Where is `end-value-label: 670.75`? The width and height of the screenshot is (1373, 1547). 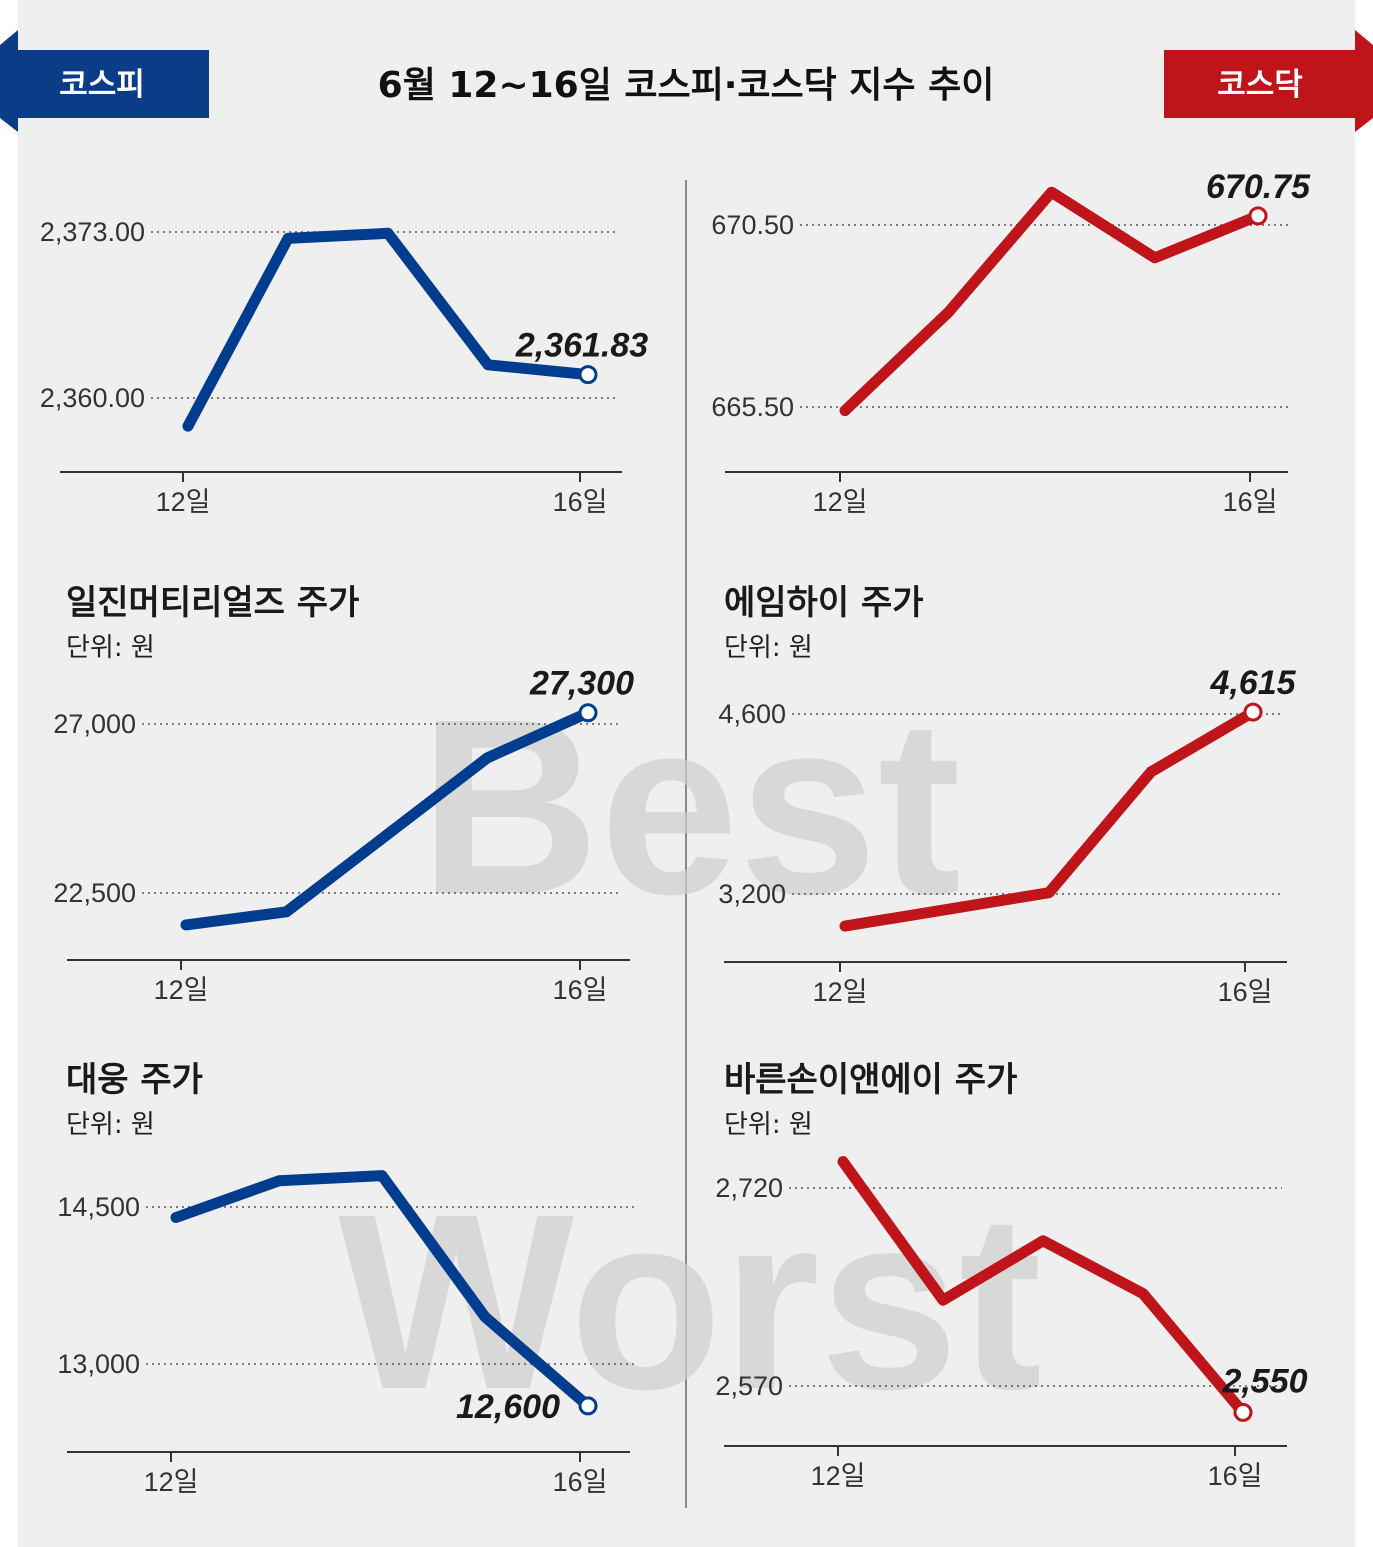 end-value-label: 670.75 is located at coordinates (1258, 187).